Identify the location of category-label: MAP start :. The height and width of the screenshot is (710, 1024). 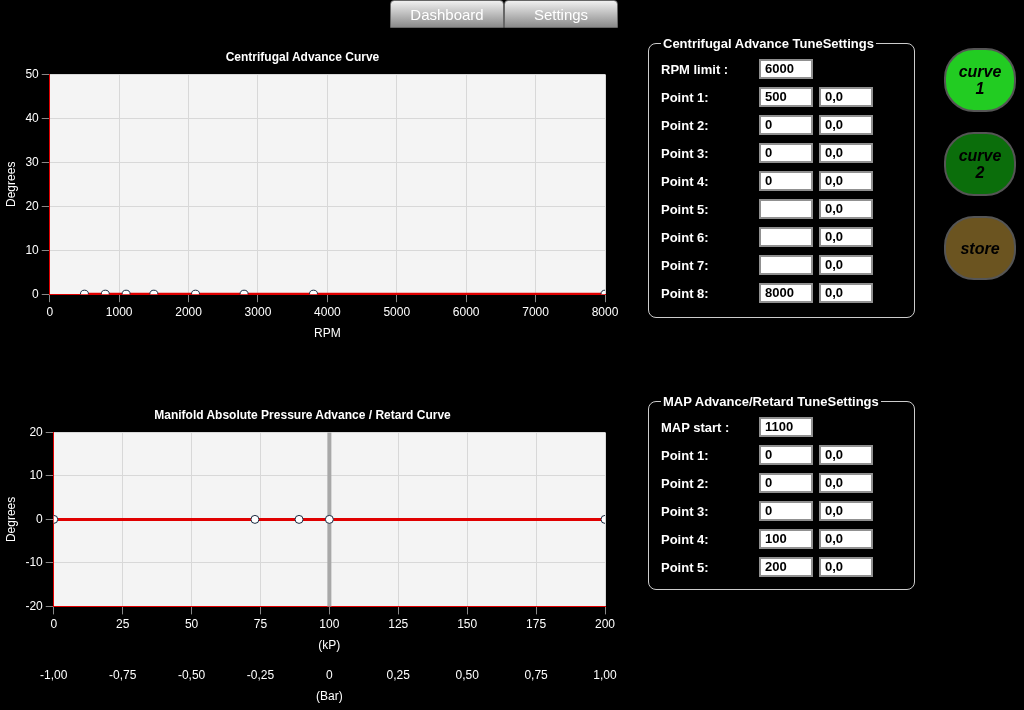
(695, 427).